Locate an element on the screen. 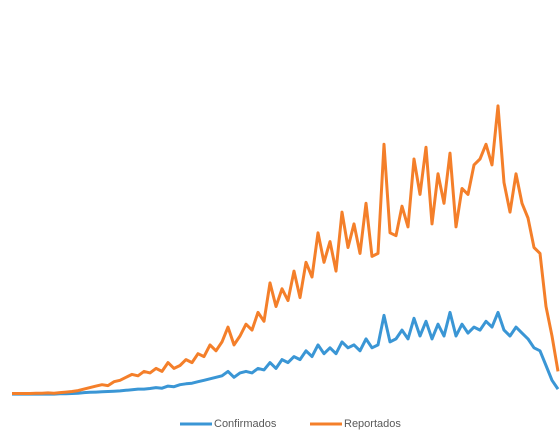  legend-label: Confirmados is located at coordinates (245, 424).